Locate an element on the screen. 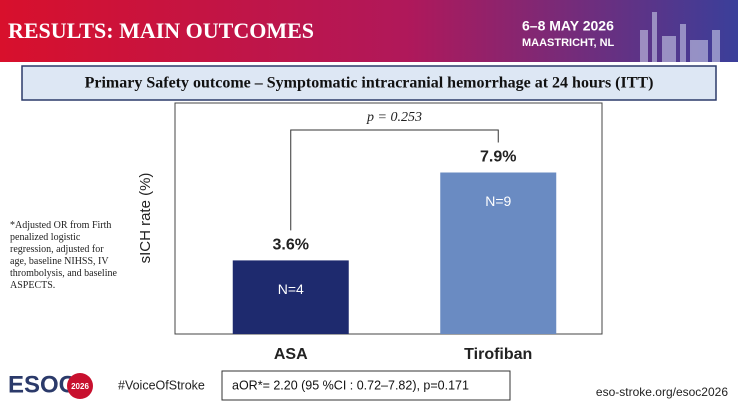 This screenshot has width=738, height=412. result-text: aOR*= 2.20 (95 %CI : 0.72–7.82), p=0.171 is located at coordinates (350, 385).